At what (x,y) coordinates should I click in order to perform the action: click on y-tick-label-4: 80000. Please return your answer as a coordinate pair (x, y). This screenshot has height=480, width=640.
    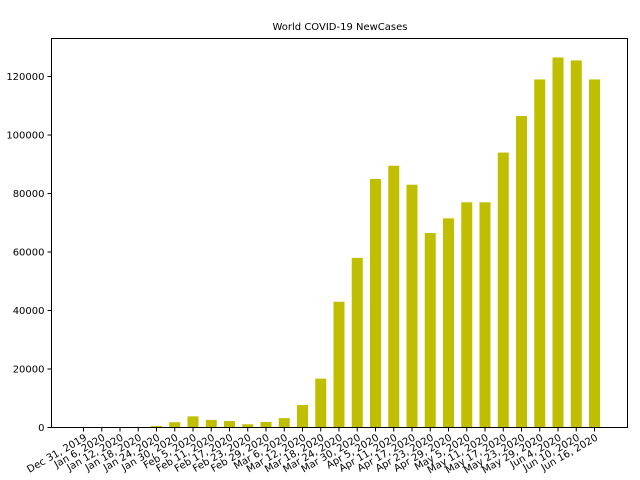
    Looking at the image, I should click on (29, 194).